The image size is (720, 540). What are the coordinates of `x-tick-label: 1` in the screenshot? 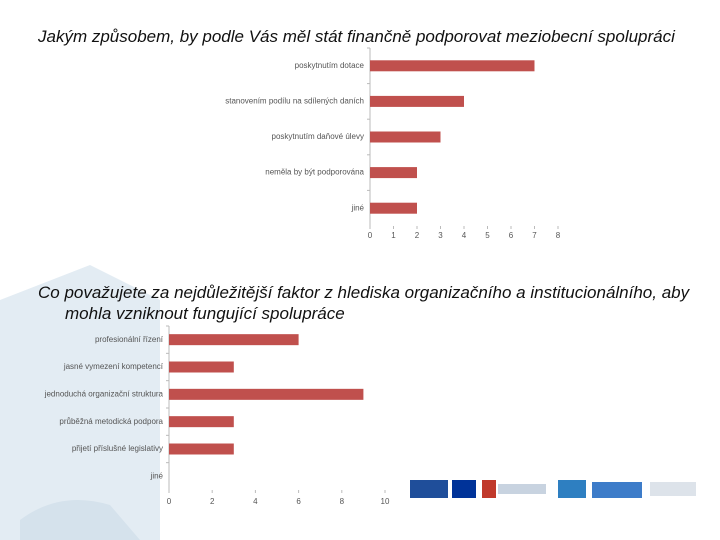 It's located at (393, 235).